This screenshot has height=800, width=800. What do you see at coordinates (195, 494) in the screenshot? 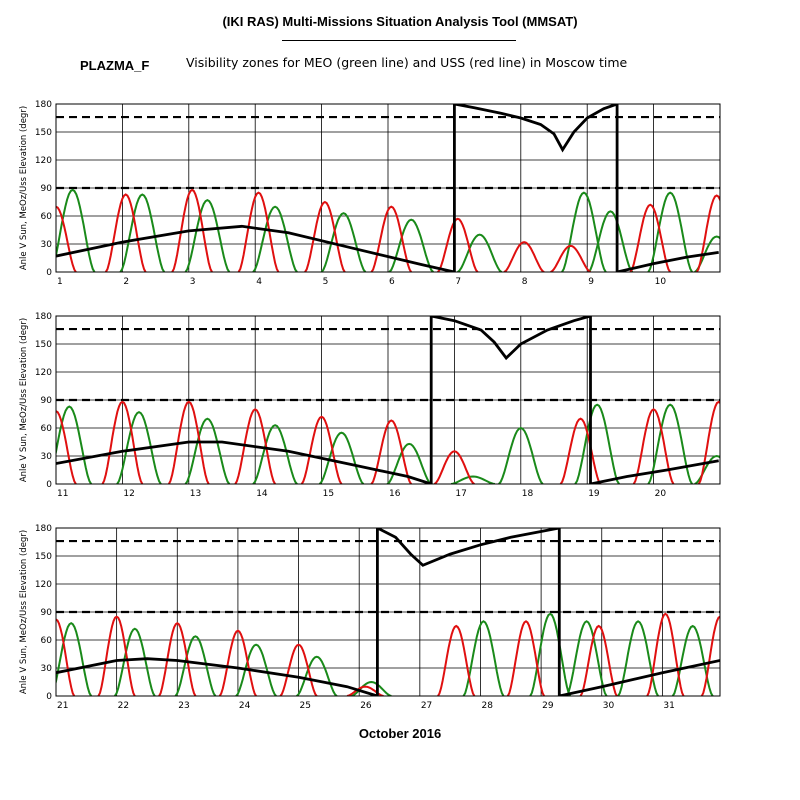
I see `x-tick-label: 13` at bounding box center [195, 494].